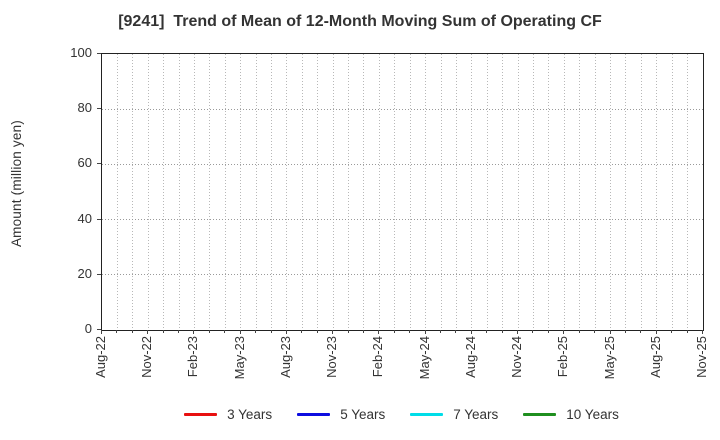 This screenshot has height=440, width=720. What do you see at coordinates (701, 357) in the screenshot?
I see `x-tick-label: Nov-25` at bounding box center [701, 357].